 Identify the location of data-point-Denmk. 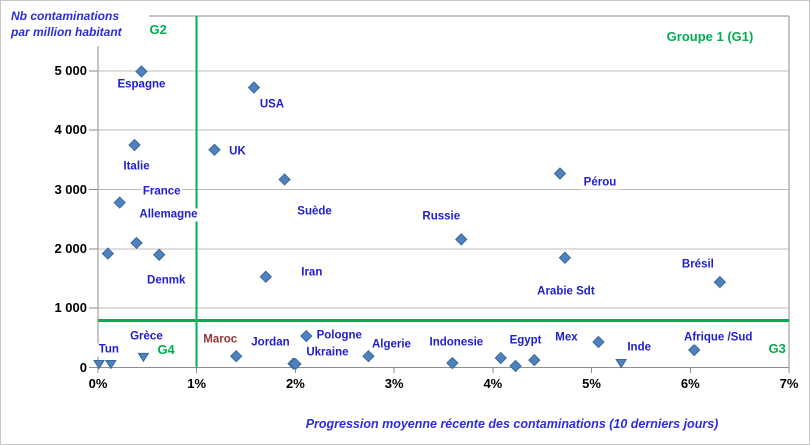
(159, 254).